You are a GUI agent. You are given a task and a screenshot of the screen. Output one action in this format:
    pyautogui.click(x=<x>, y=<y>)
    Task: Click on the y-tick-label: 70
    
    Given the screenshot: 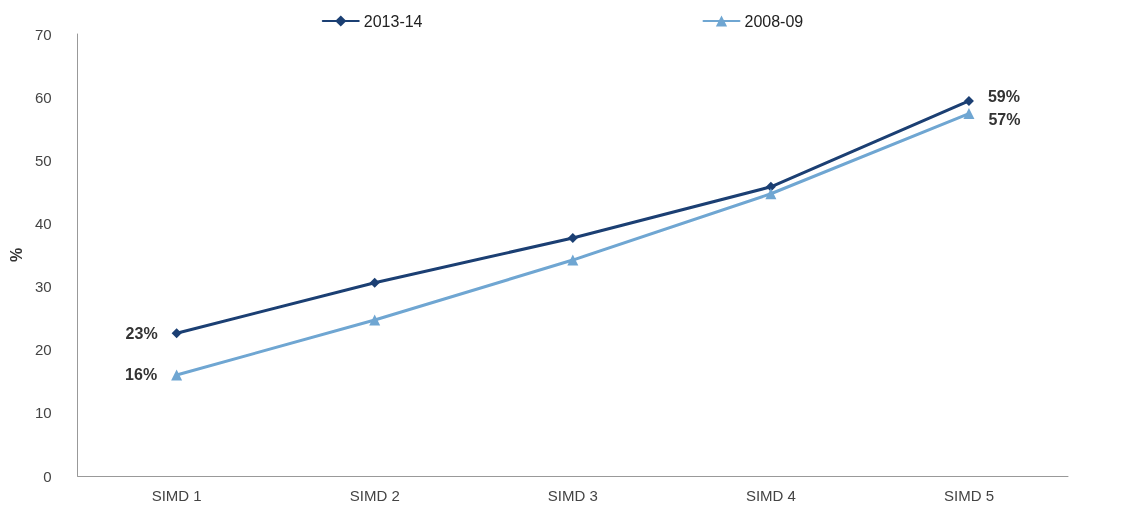 What is the action you would take?
    pyautogui.click(x=43, y=34)
    